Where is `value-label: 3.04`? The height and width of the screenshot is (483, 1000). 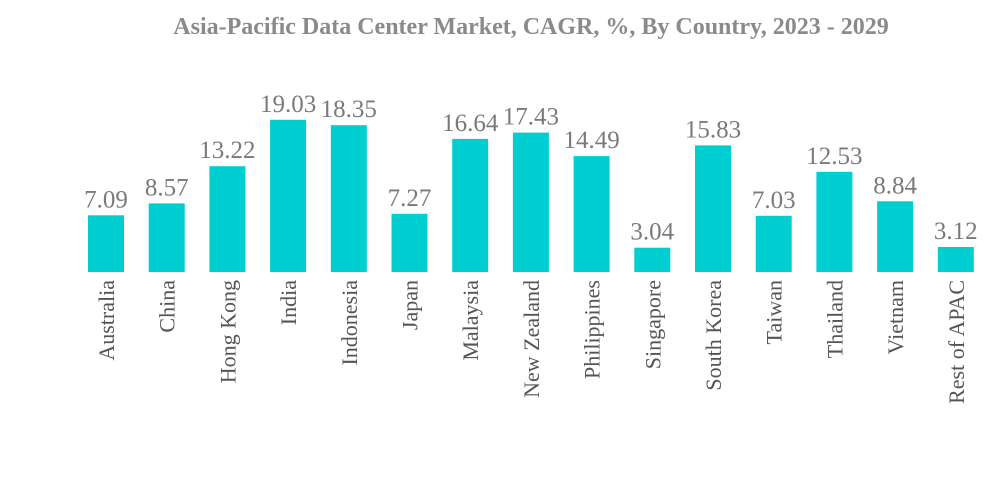
value-label: 3.04 is located at coordinates (652, 232).